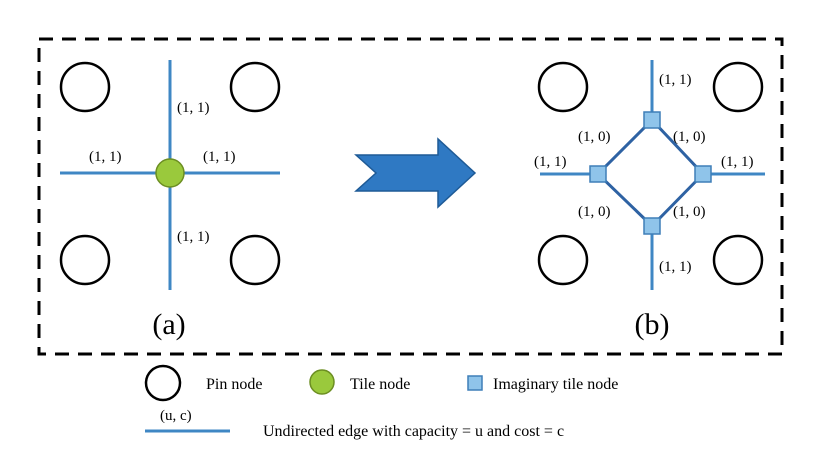 Image resolution: width=822 pixels, height=456 pixels. I want to click on panel-label-a: (a), so click(168, 324).